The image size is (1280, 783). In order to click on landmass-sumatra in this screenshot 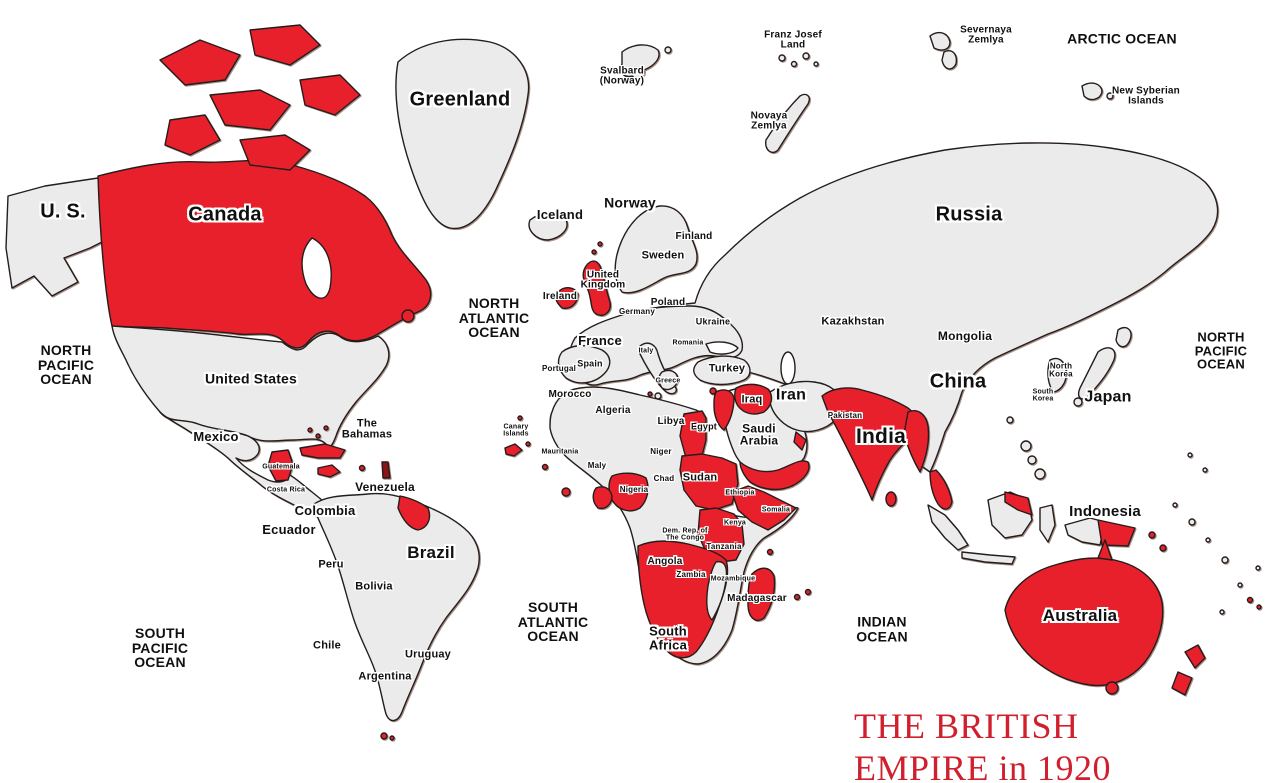, I will do `click(948, 527)`.